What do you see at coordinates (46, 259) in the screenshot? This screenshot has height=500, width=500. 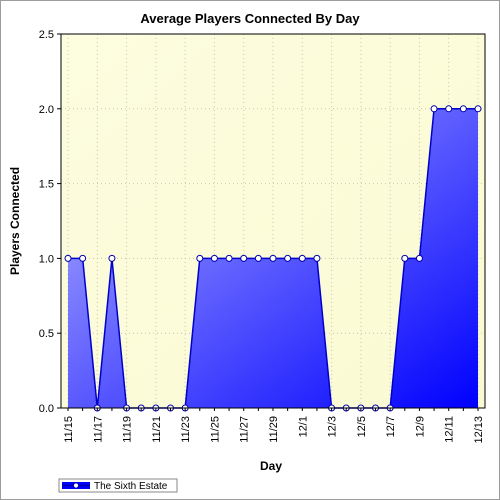 I see `y-tick-label: 1.0` at bounding box center [46, 259].